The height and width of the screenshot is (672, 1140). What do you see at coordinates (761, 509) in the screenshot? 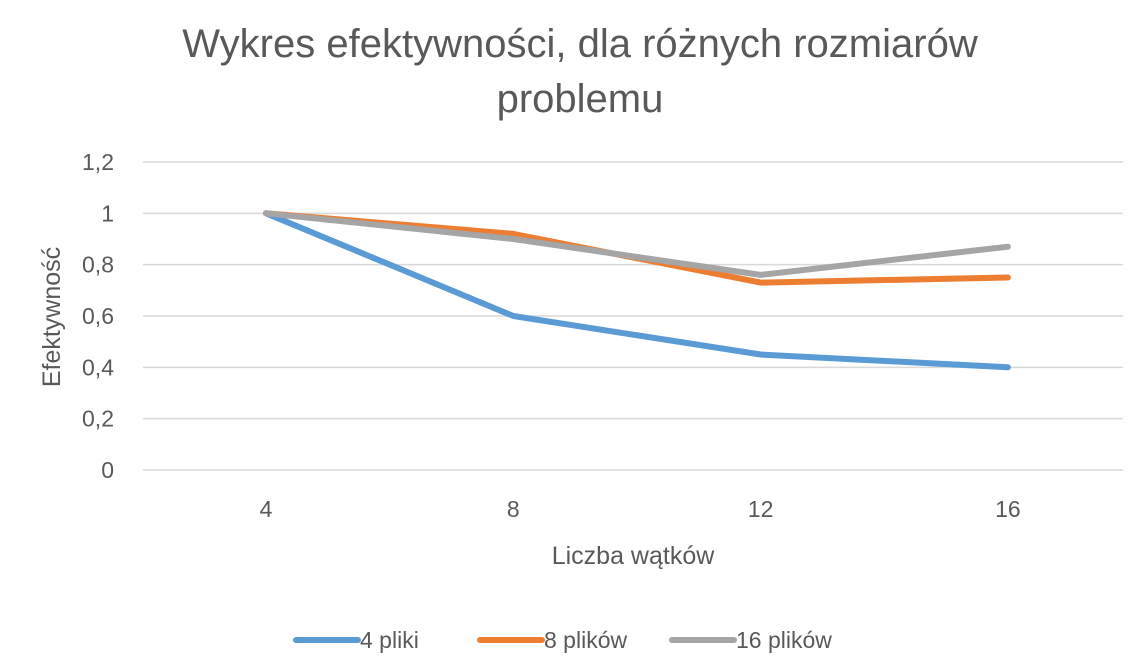
I see `x-tick-label: 12` at bounding box center [761, 509].